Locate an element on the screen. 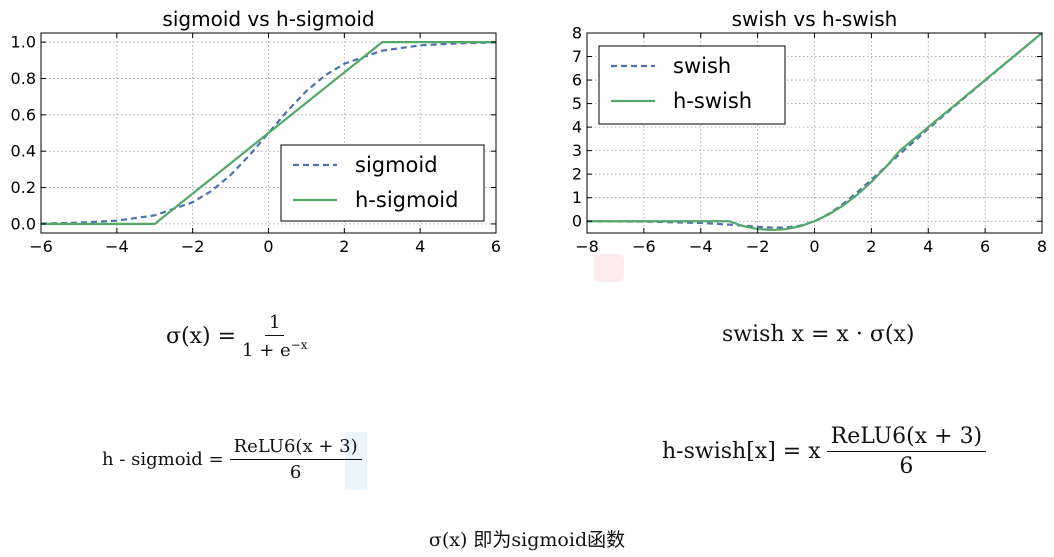 The height and width of the screenshot is (557, 1054). sigmoid-denominator-base: 1 + e is located at coordinates (266, 350).